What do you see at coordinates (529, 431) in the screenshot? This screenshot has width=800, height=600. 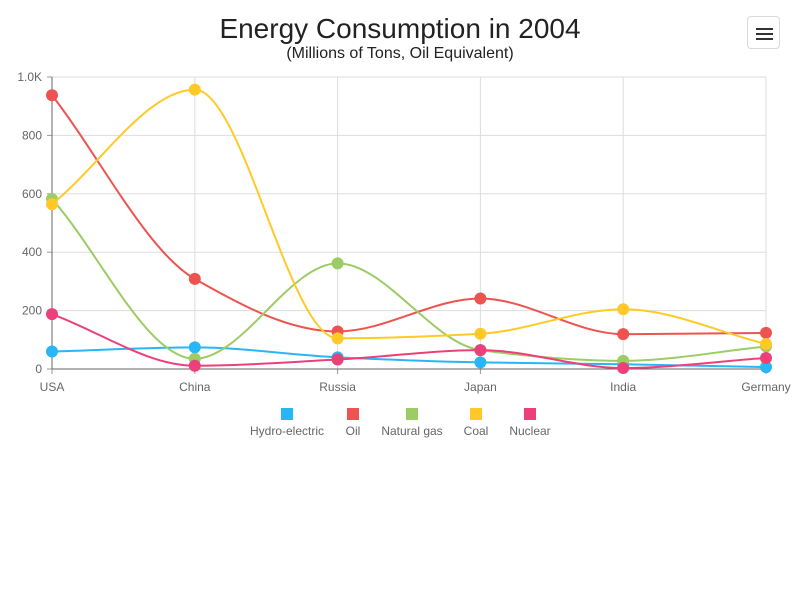 I see `legend-label: Nuclear` at bounding box center [529, 431].